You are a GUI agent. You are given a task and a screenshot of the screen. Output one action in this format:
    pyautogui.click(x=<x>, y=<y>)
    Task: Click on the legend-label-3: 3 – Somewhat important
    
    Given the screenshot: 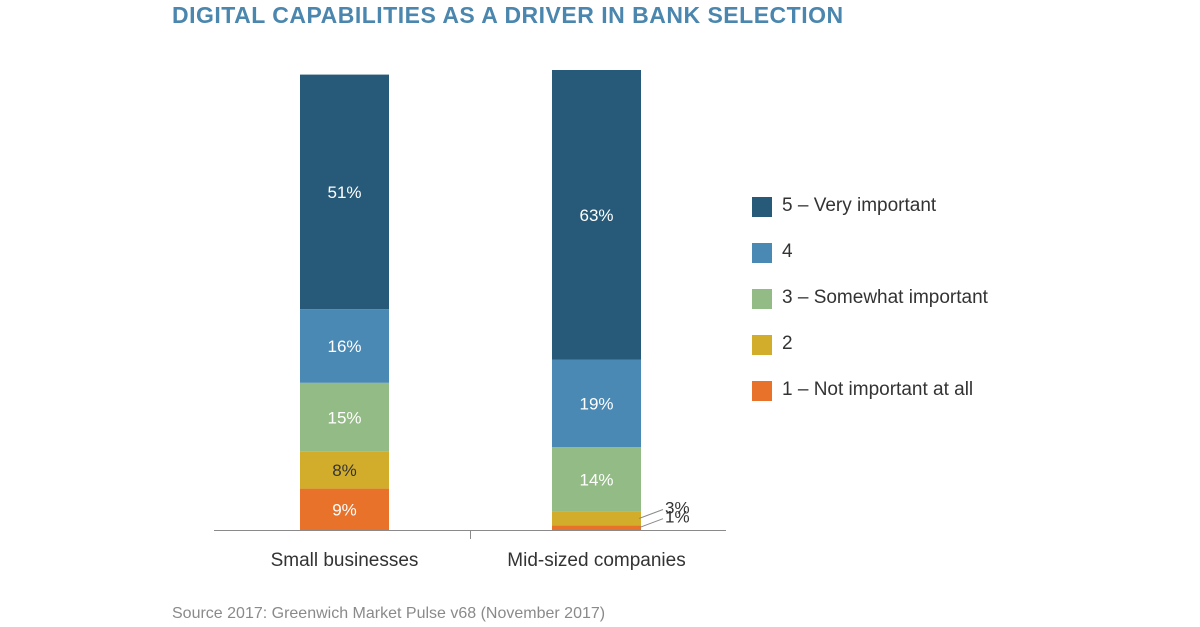 What is the action you would take?
    pyautogui.click(x=885, y=297)
    